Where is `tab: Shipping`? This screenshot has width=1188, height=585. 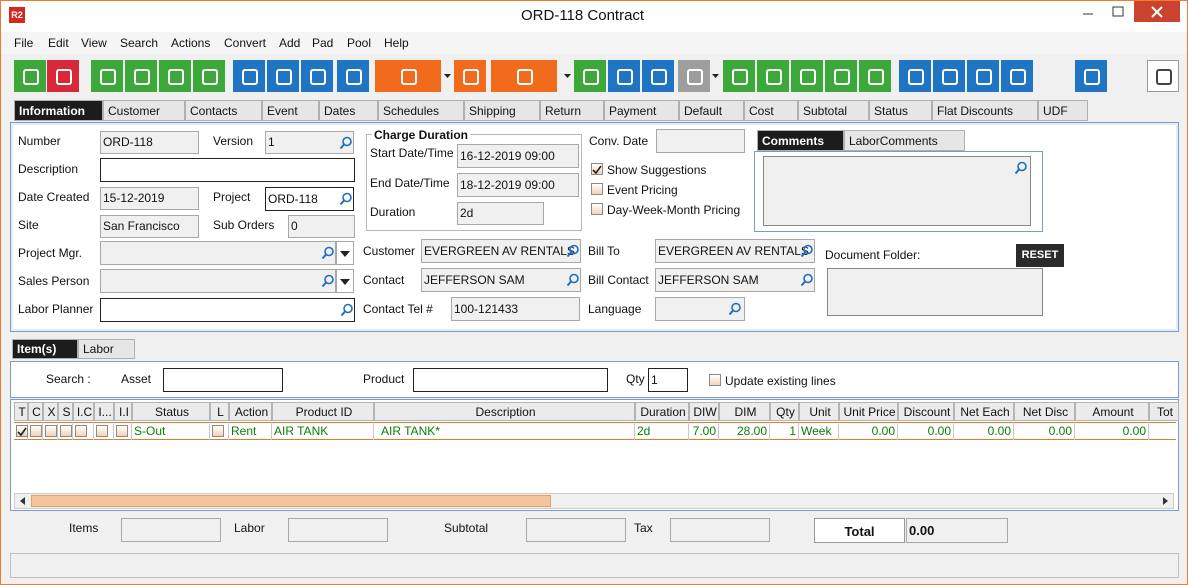
tab: Shipping is located at coordinates (502, 110).